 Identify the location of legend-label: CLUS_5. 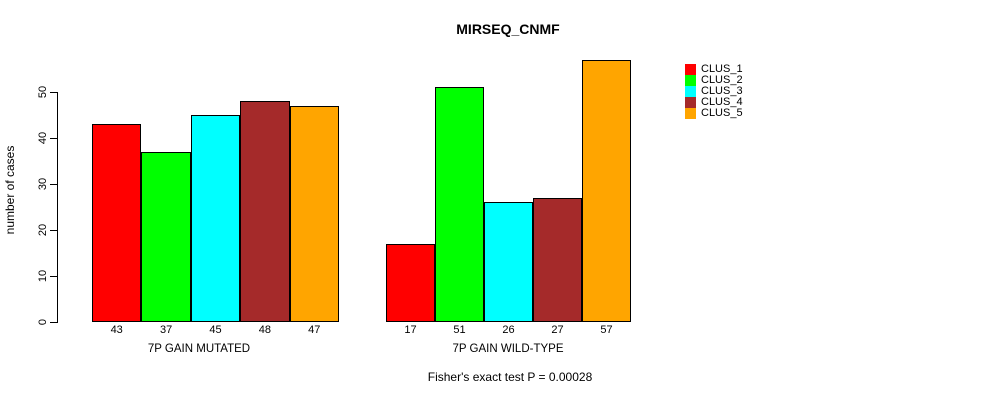
(722, 113).